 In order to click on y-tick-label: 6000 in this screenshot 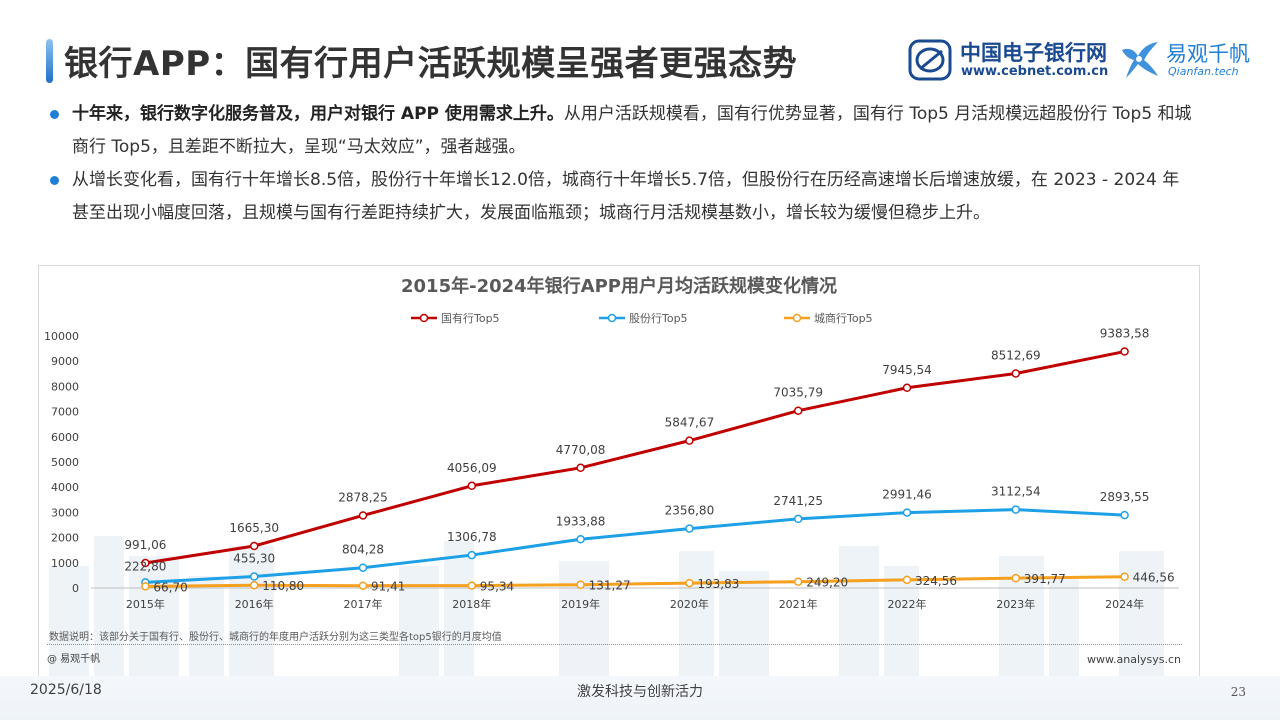, I will do `click(65, 437)`.